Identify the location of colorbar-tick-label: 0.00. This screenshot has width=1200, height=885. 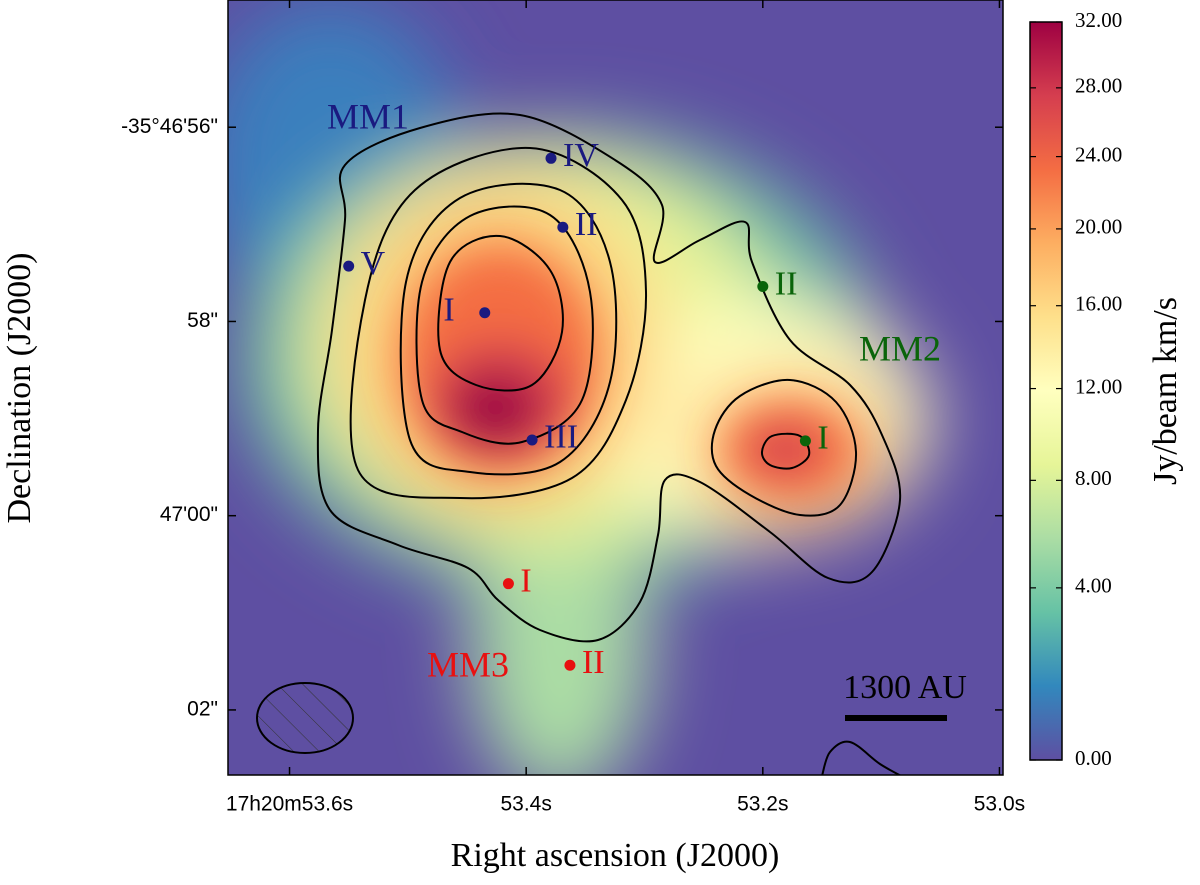
(1093, 758).